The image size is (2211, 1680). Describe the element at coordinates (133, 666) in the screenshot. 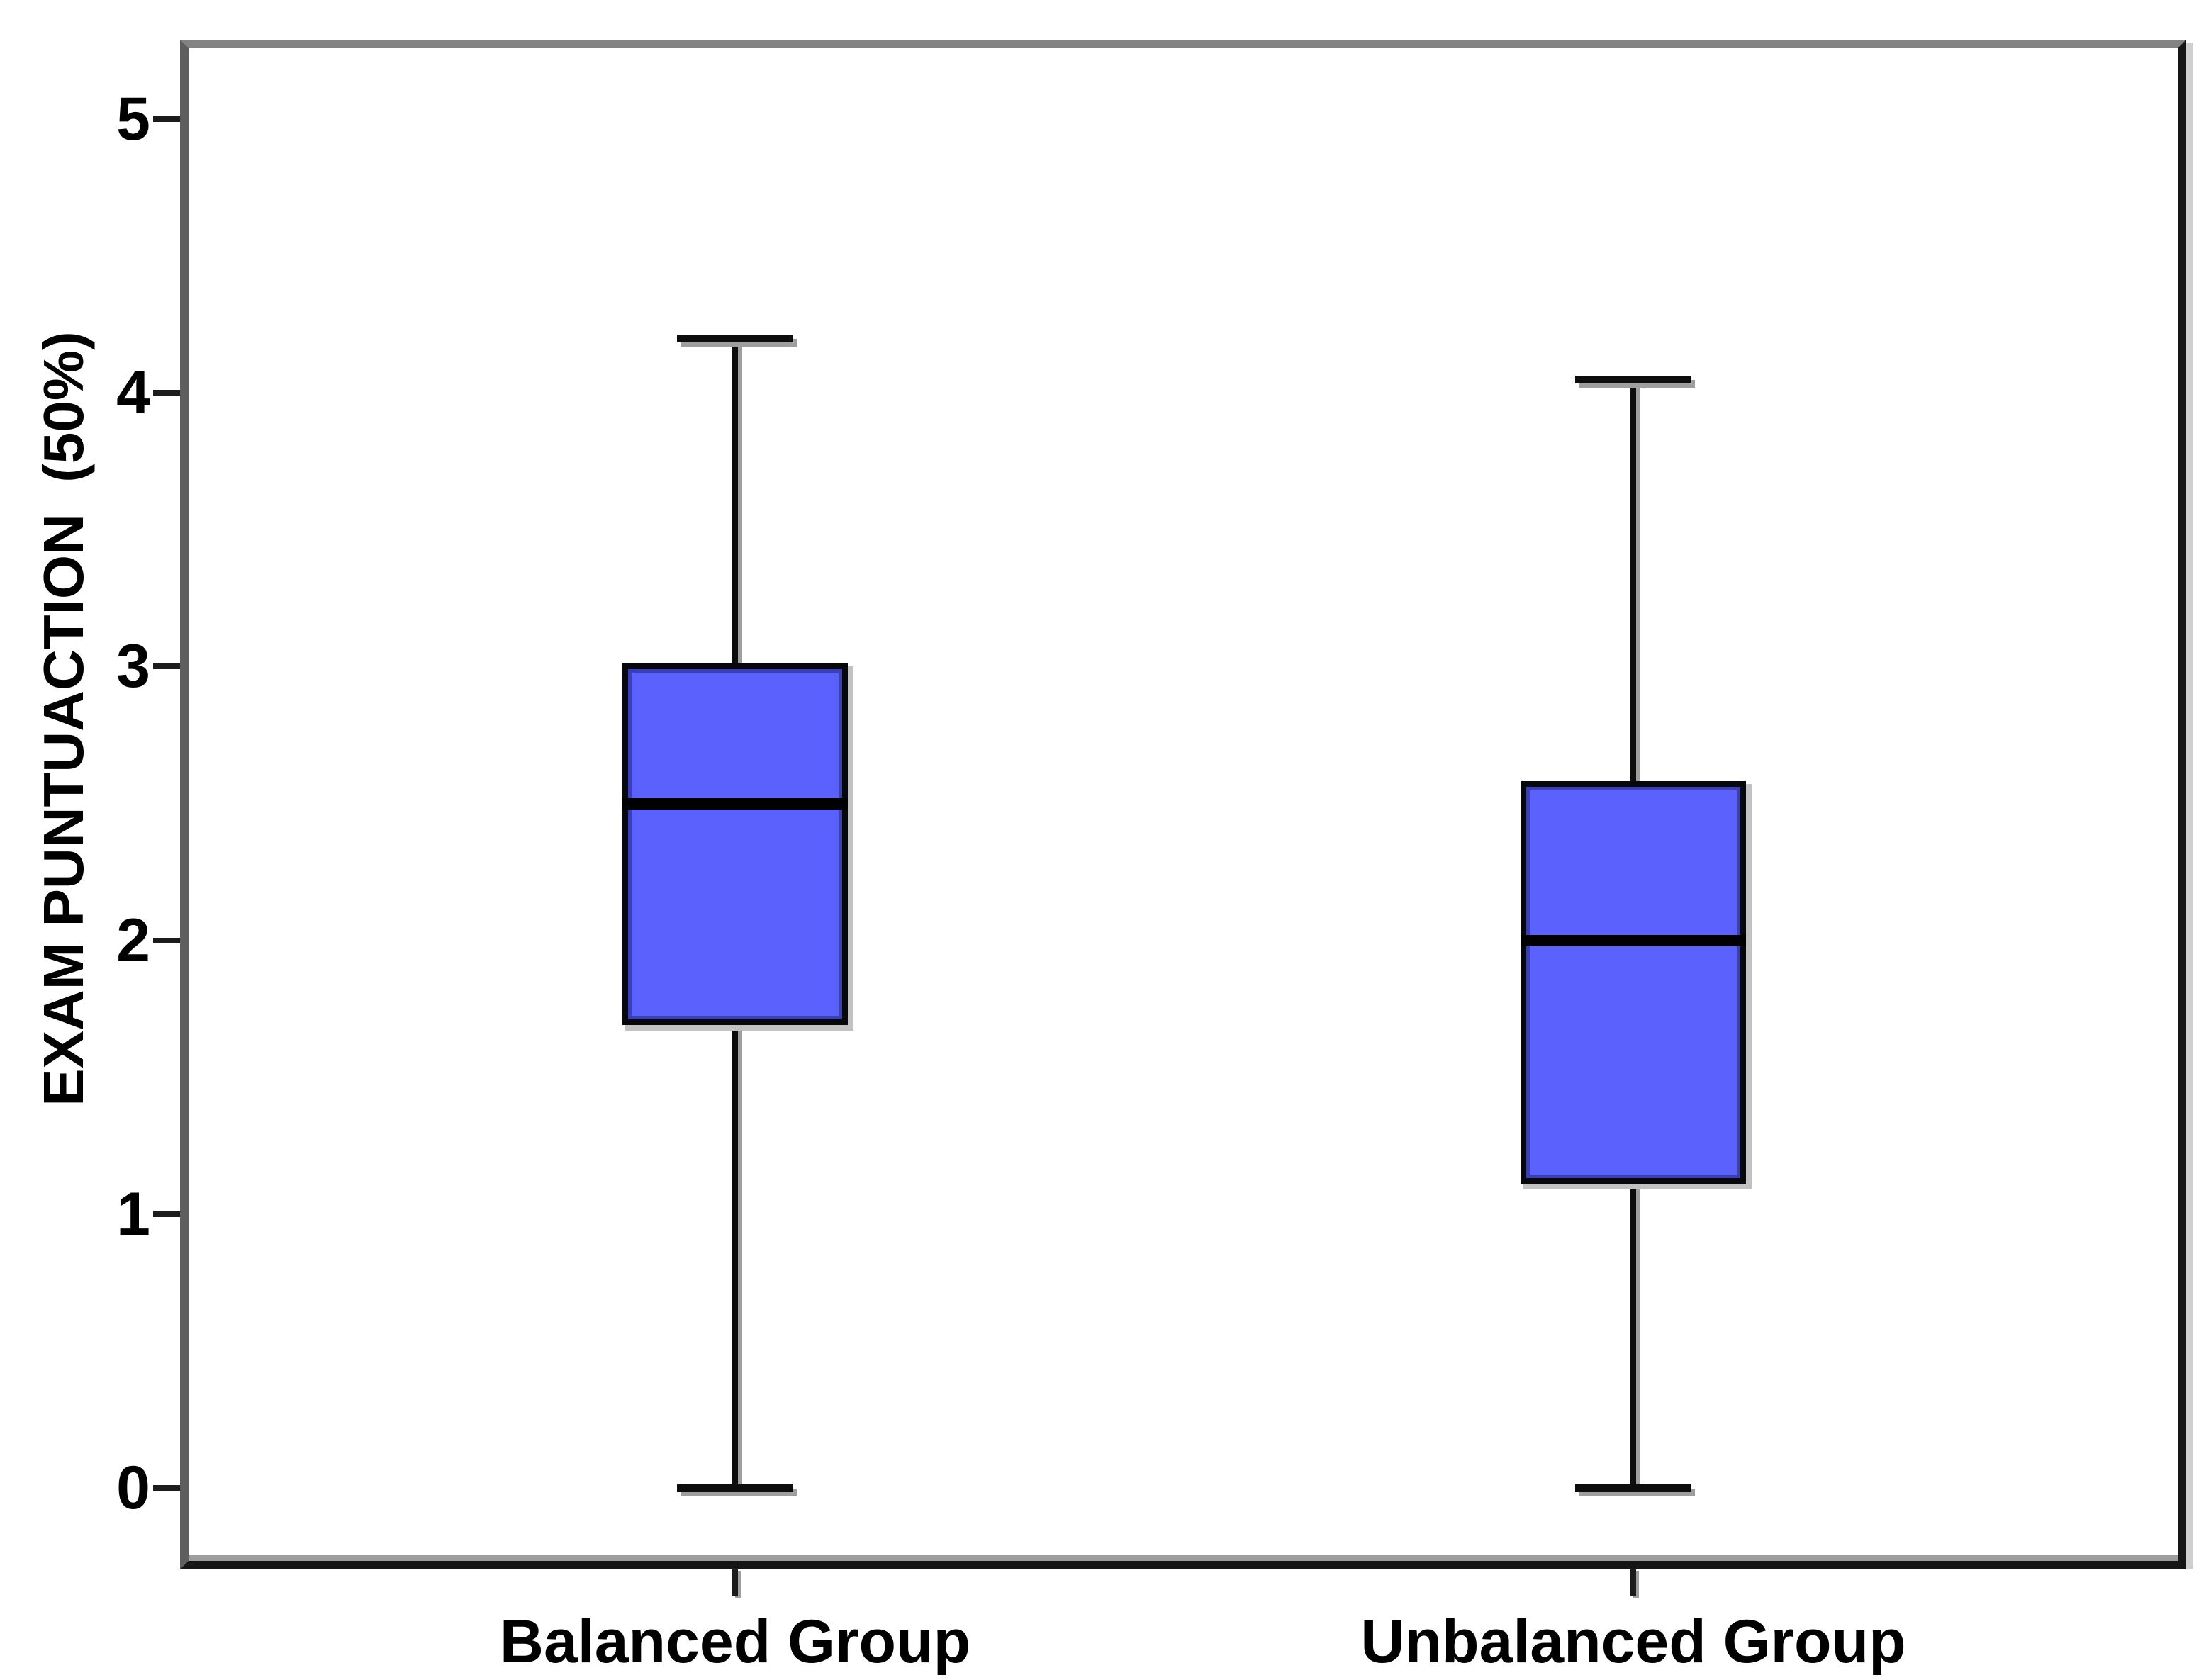

I see `y-axis-tick-label: 3` at that location.